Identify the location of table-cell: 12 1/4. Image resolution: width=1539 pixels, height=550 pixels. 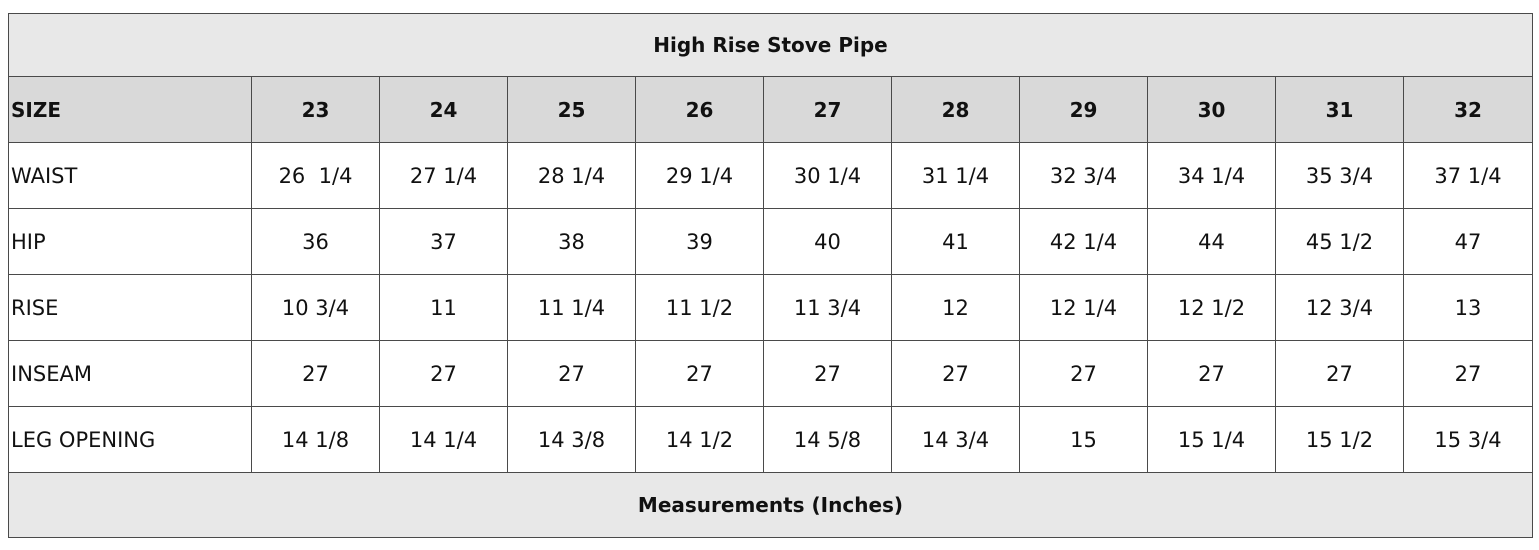
(1083, 307).